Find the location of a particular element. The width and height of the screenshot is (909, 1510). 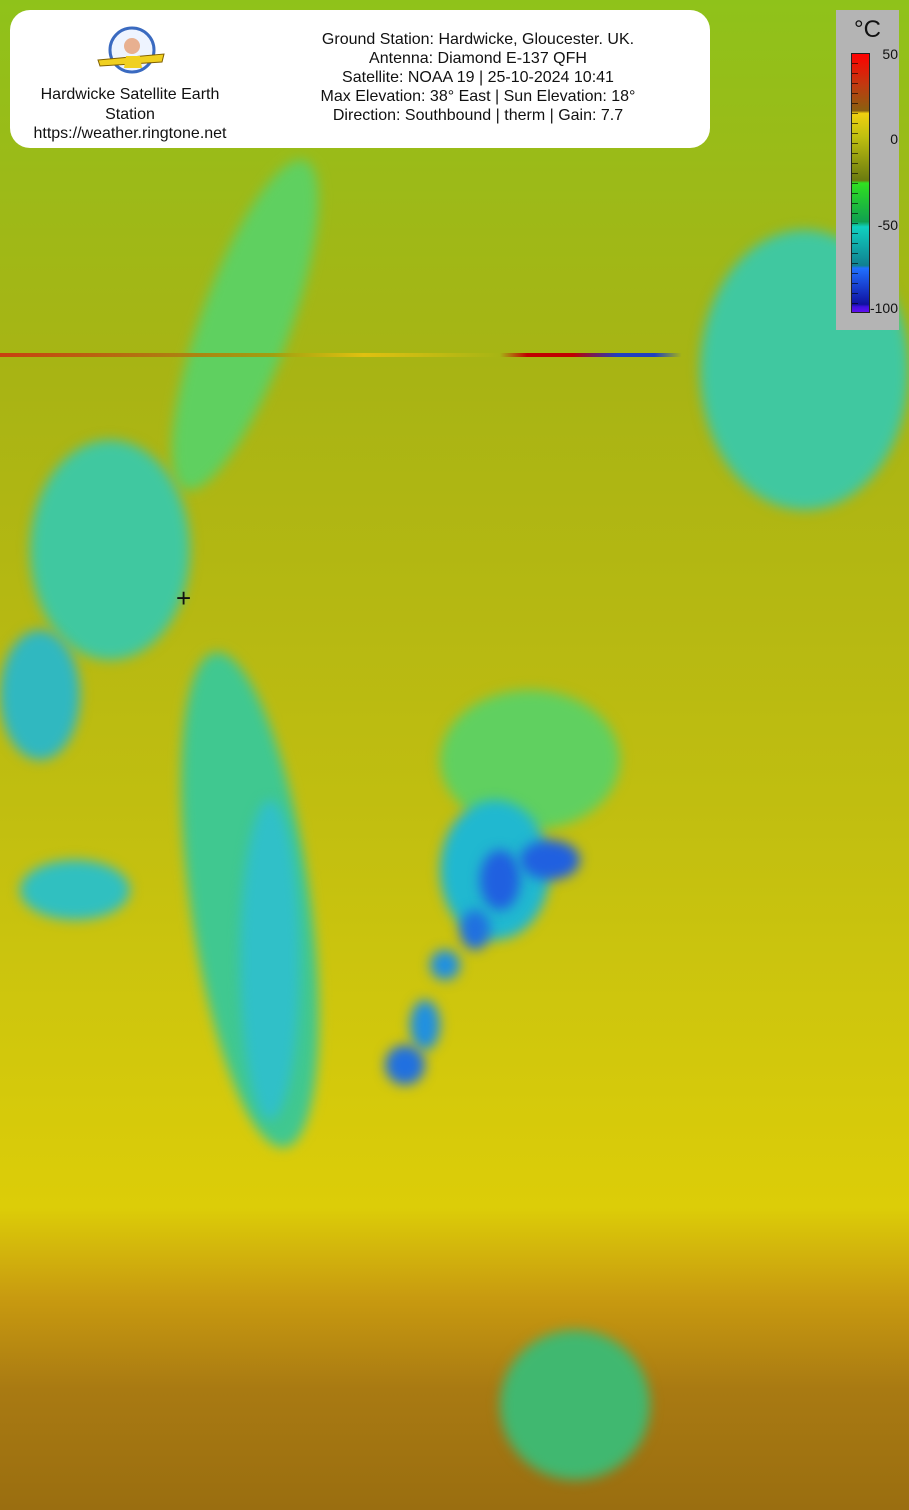

tick-label: 0 is located at coordinates (894, 139).